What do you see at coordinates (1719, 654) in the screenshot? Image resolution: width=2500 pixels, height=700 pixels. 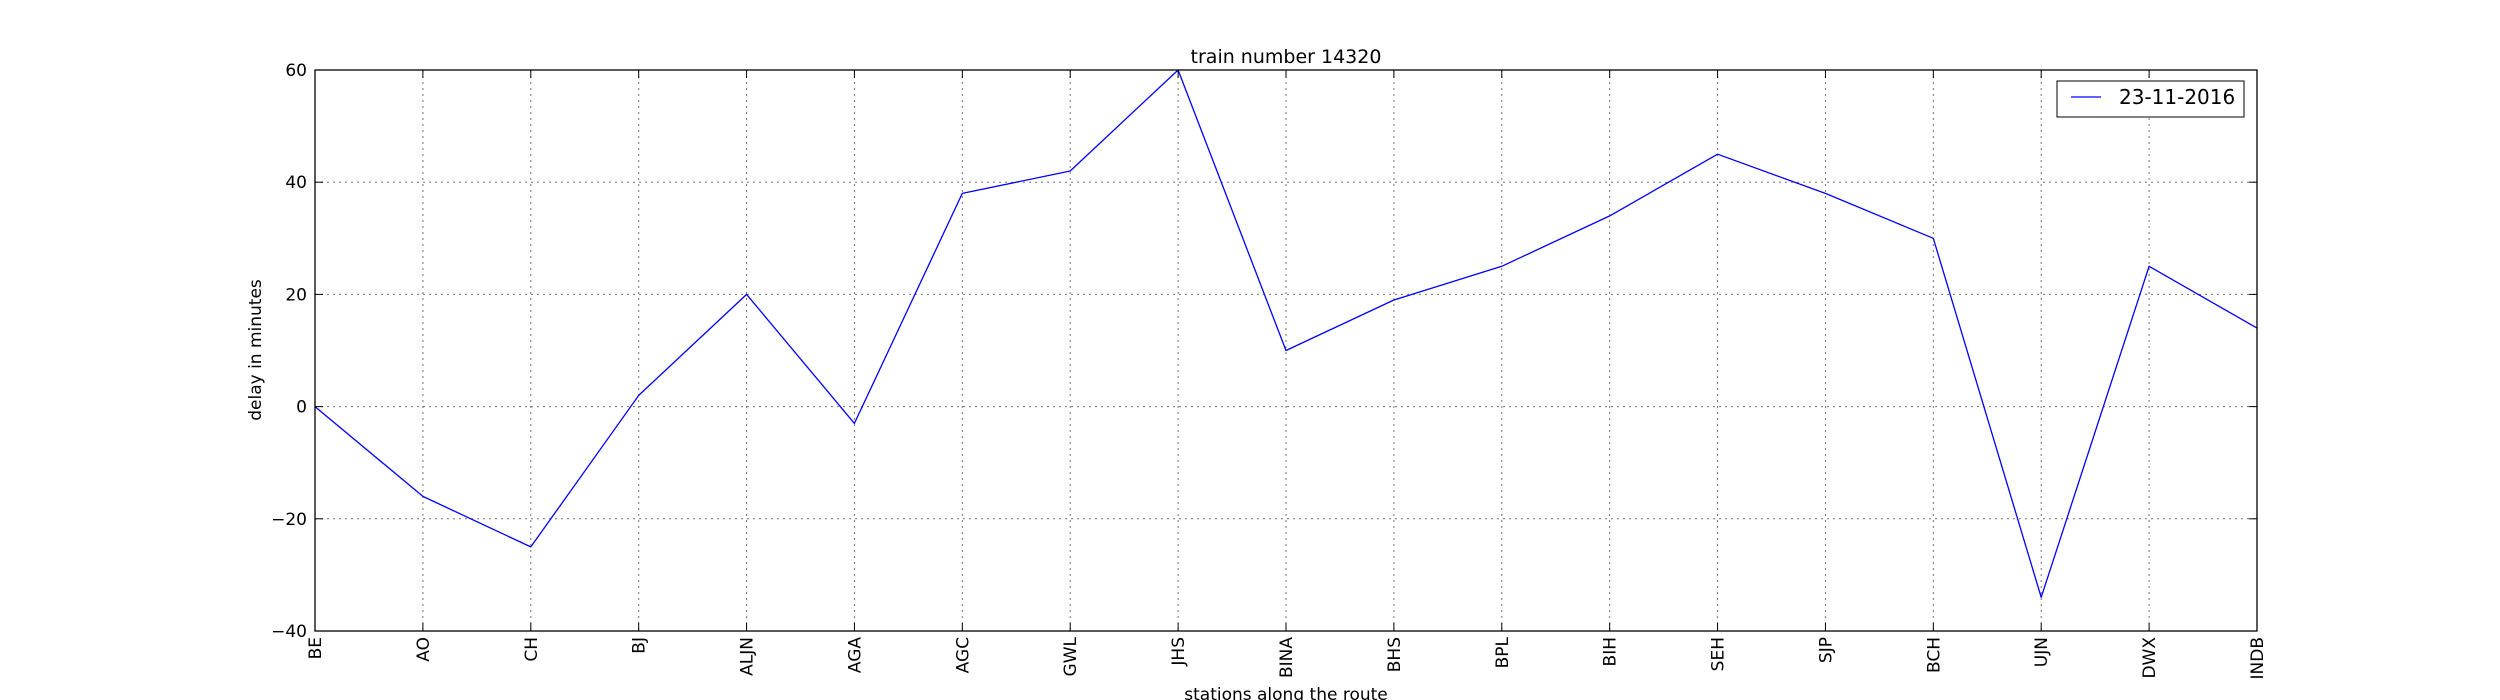 I see `x-tick-label: SEH` at bounding box center [1719, 654].